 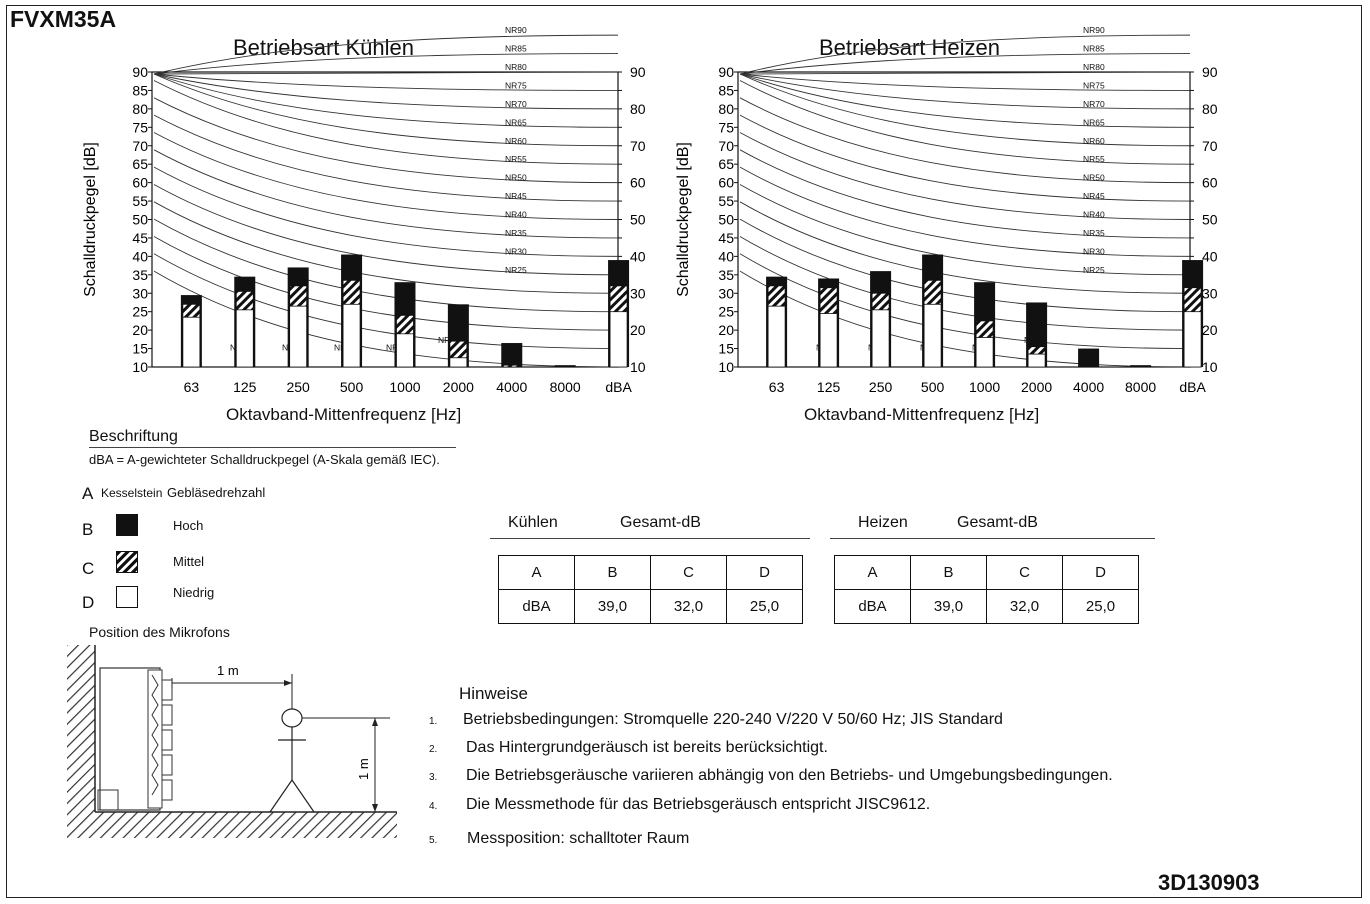 What do you see at coordinates (536, 606) in the screenshot?
I see `table-cell: dBA` at bounding box center [536, 606].